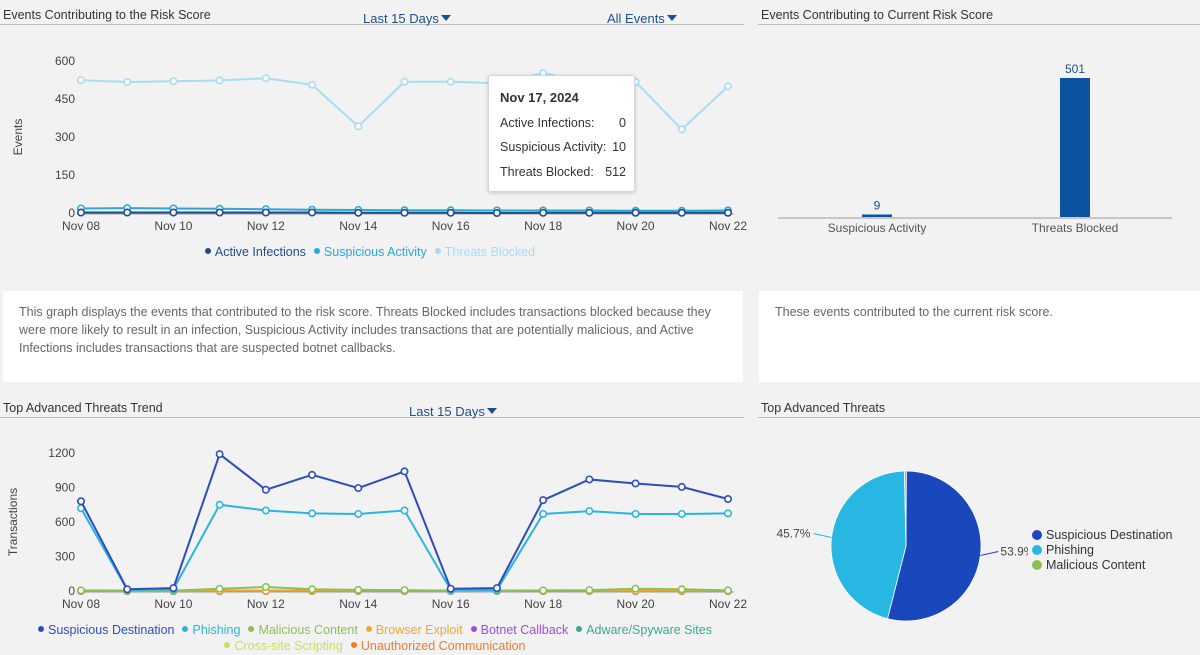  I want to click on x-tick-label: Nov 12, so click(266, 604).